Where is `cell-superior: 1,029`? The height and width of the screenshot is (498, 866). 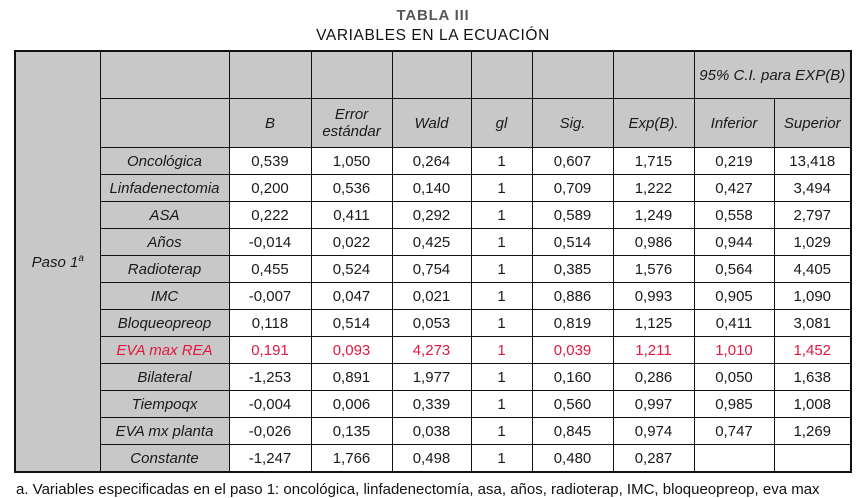 cell-superior: 1,029 is located at coordinates (812, 242).